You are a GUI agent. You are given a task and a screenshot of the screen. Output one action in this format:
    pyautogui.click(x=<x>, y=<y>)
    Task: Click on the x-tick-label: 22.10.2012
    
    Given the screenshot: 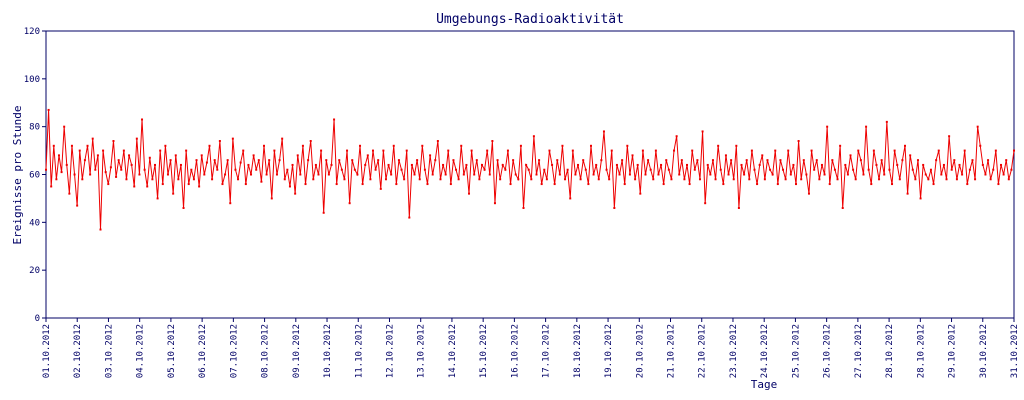 What is the action you would take?
    pyautogui.click(x=703, y=351)
    